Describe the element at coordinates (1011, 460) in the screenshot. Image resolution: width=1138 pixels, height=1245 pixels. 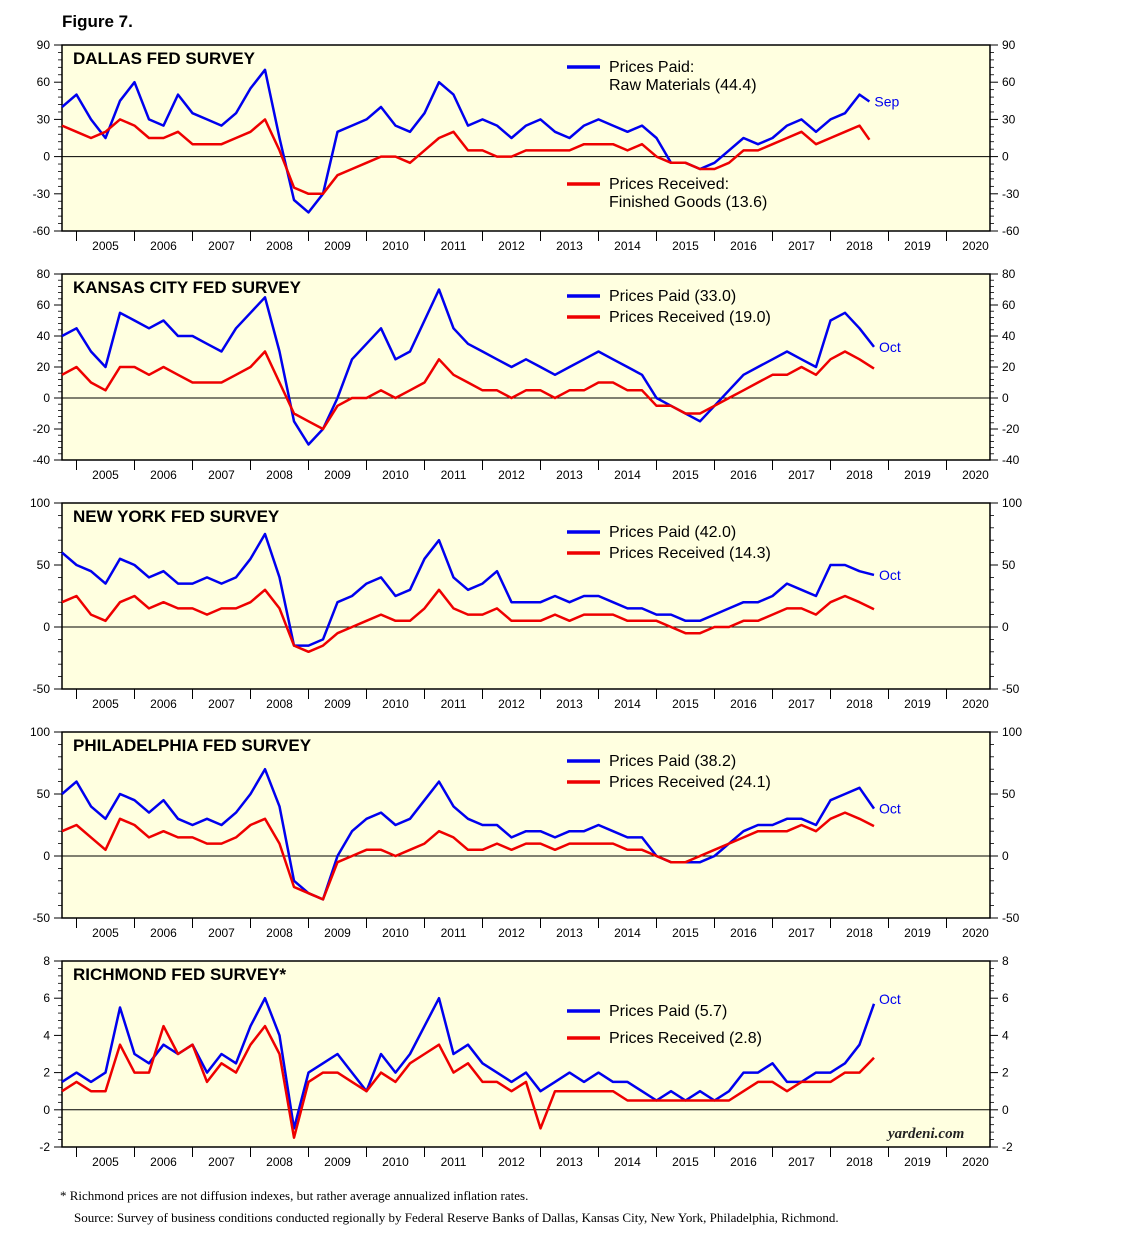
I see `y-tick-label-right: -40` at that location.